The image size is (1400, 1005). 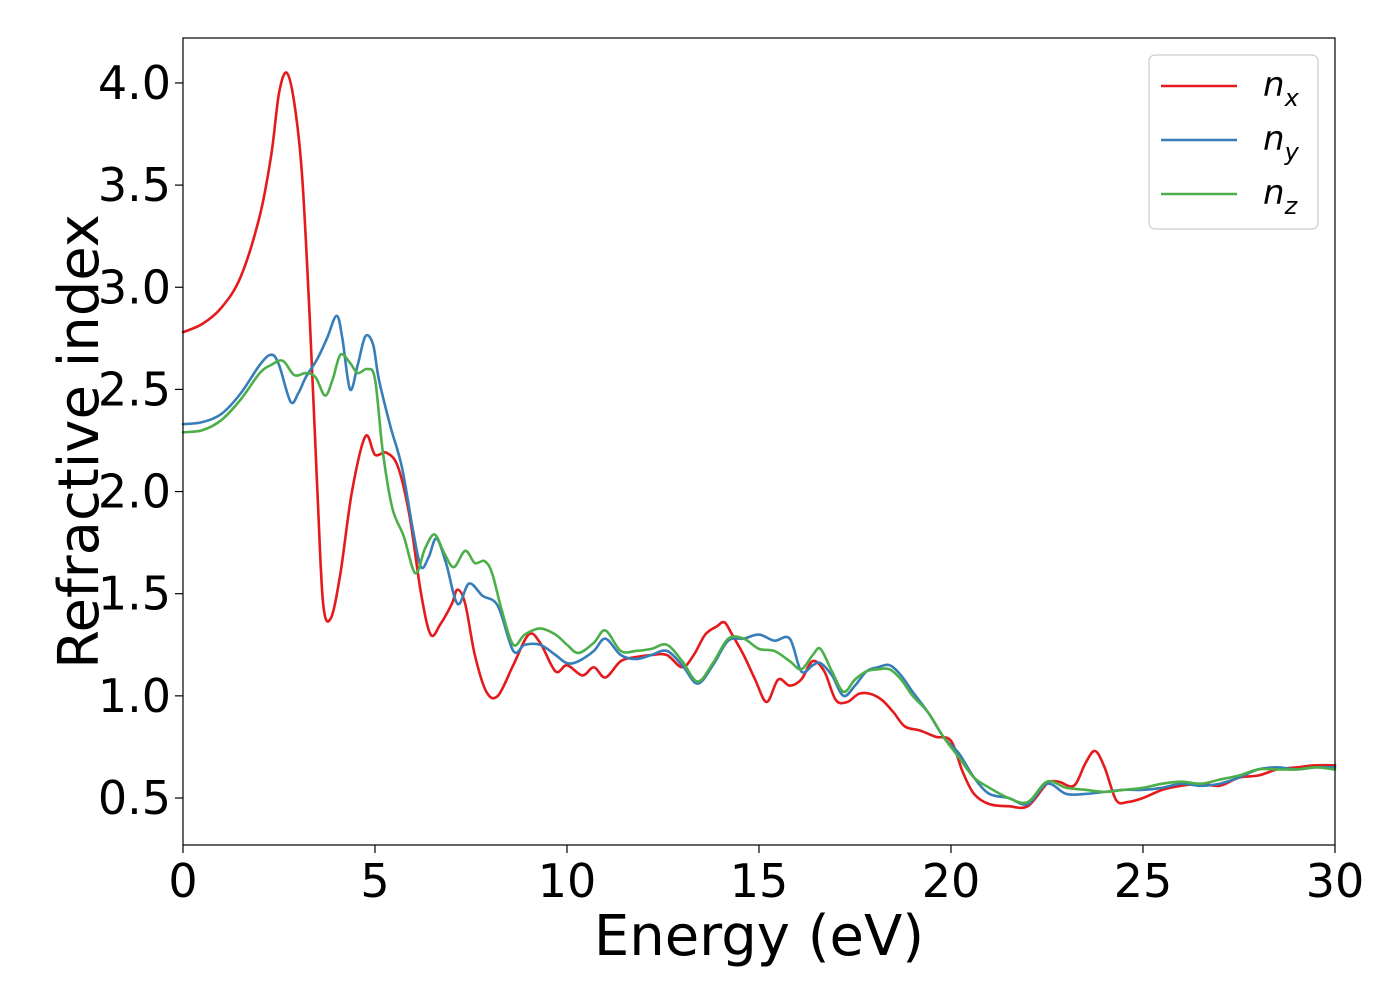 What do you see at coordinates (134, 798) in the screenshot?
I see `y-tick-label: 0.5` at bounding box center [134, 798].